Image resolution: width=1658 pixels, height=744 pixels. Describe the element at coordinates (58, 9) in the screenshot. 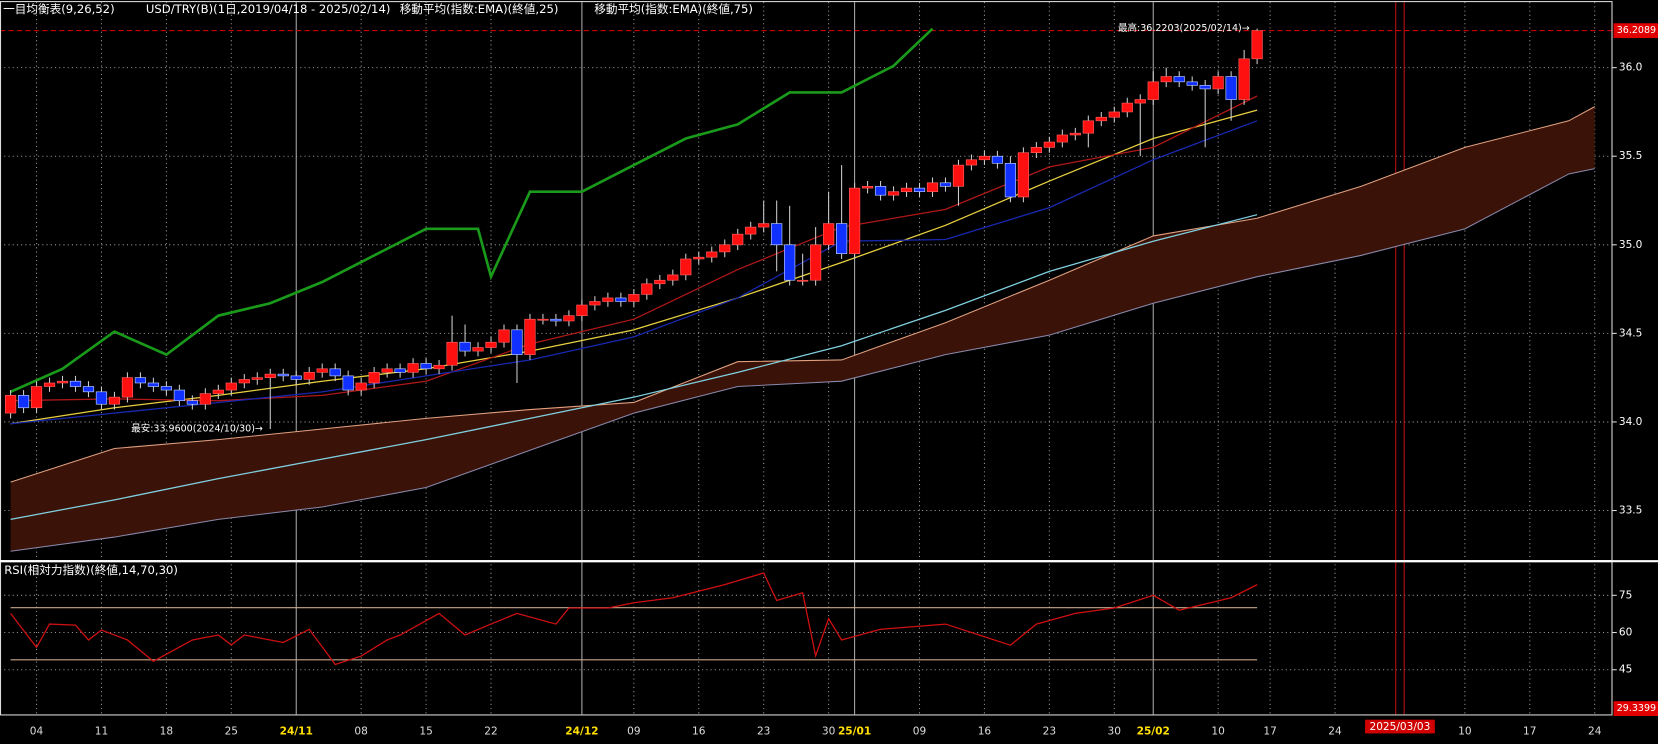

I see `chart-title: 一目均衡表(9,26,52)` at that location.